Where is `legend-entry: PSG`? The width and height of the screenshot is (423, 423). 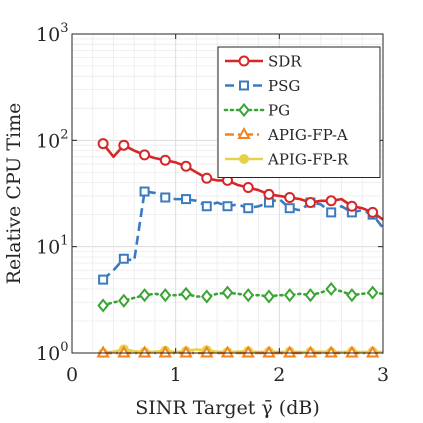 legend-entry: PSG is located at coordinates (262, 86).